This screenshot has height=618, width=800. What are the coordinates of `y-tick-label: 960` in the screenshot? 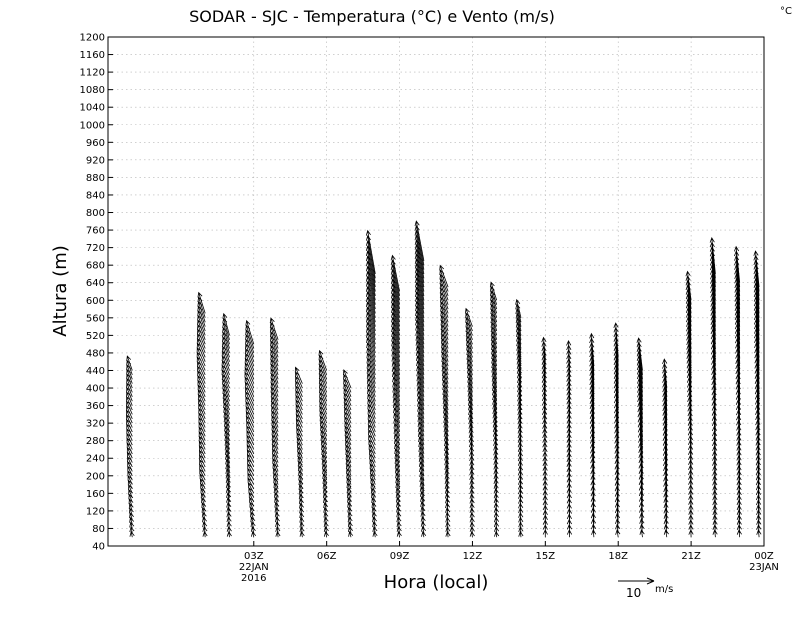 It's located at (95, 143).